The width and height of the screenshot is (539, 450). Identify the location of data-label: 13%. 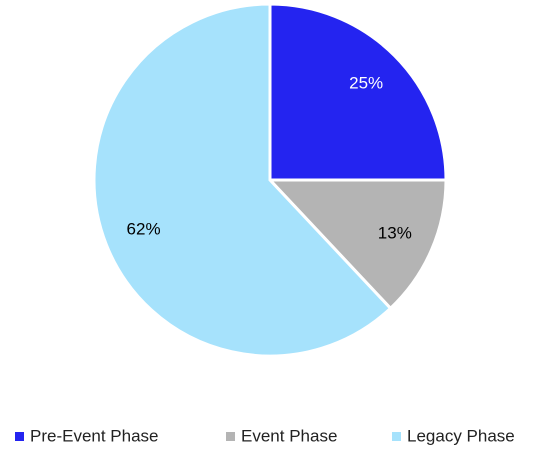
(395, 232).